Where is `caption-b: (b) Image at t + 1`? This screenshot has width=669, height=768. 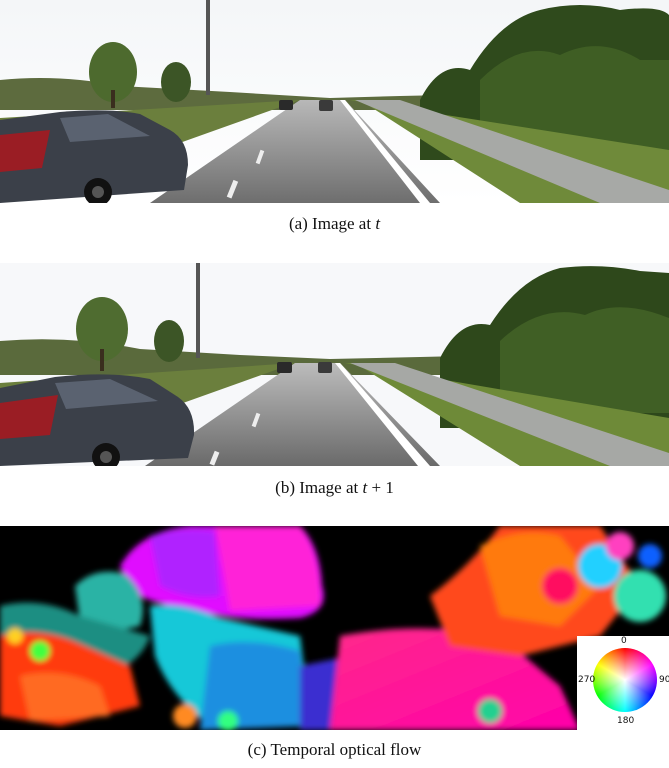 caption-b: (b) Image at t + 1 is located at coordinates (334, 488).